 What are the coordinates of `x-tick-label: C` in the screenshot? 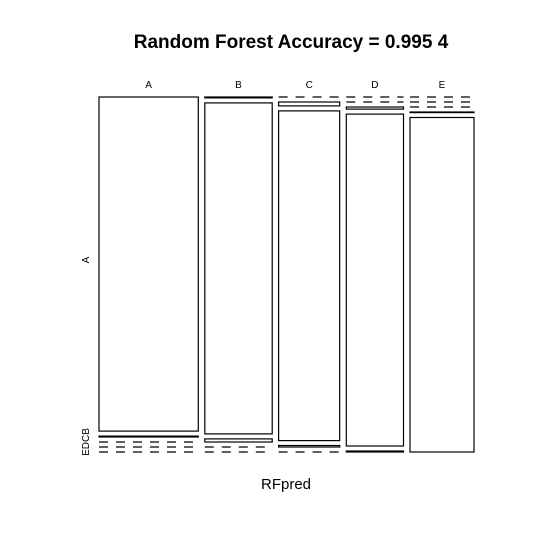 It's located at (309, 85).